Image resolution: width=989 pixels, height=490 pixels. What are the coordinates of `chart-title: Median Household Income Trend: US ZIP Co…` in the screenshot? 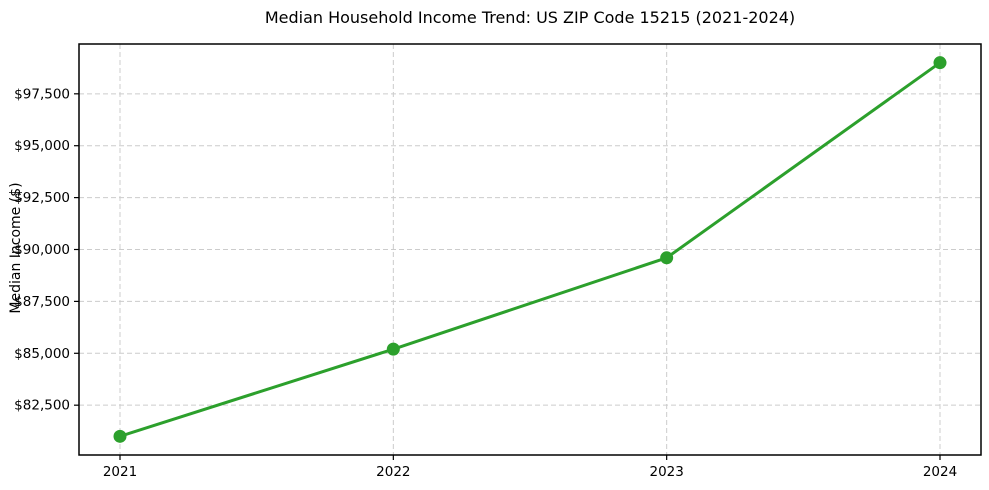 It's located at (530, 17).